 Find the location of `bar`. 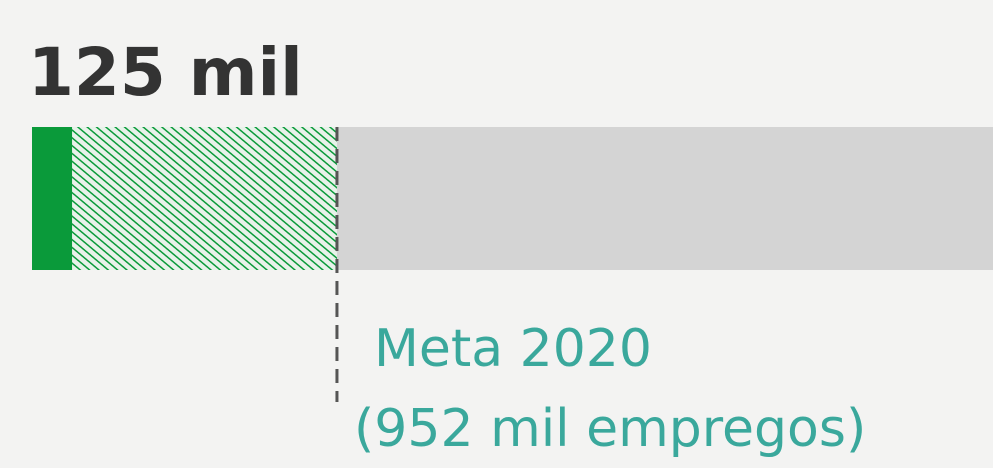

bar is located at coordinates (52, 198).